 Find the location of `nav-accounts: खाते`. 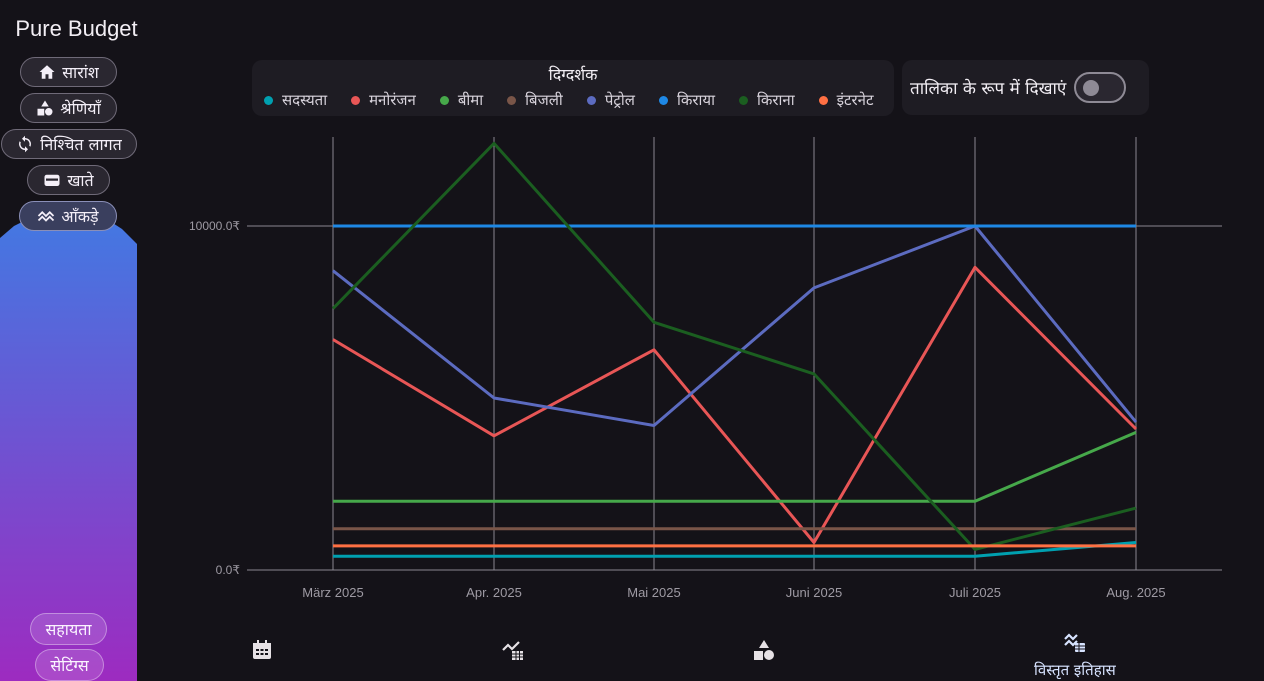

nav-accounts: खाते is located at coordinates (68, 180).